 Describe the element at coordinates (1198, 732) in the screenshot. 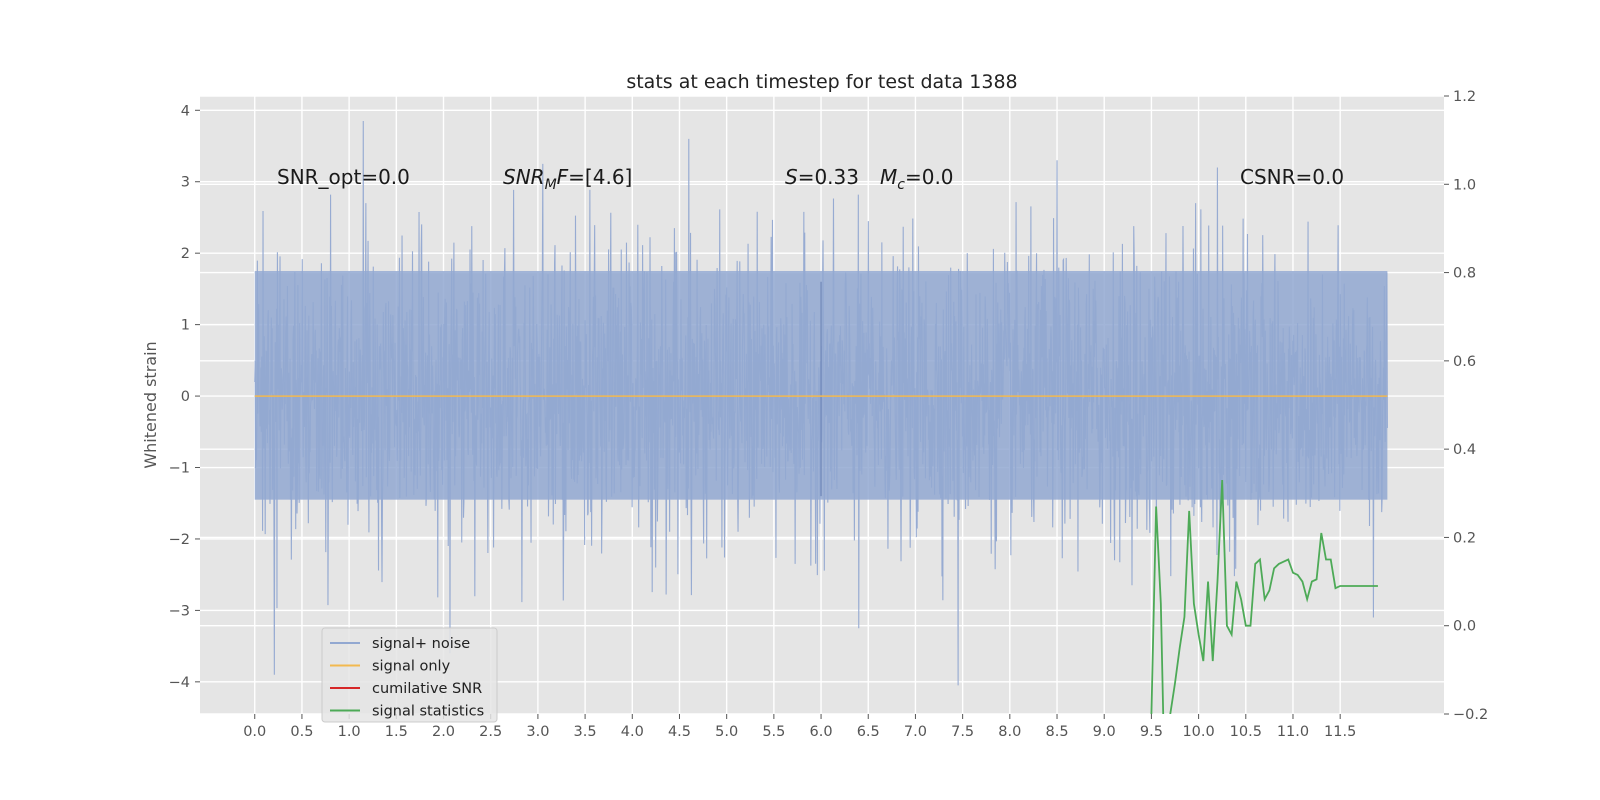

I see `x-tick-label: 10.0` at that location.